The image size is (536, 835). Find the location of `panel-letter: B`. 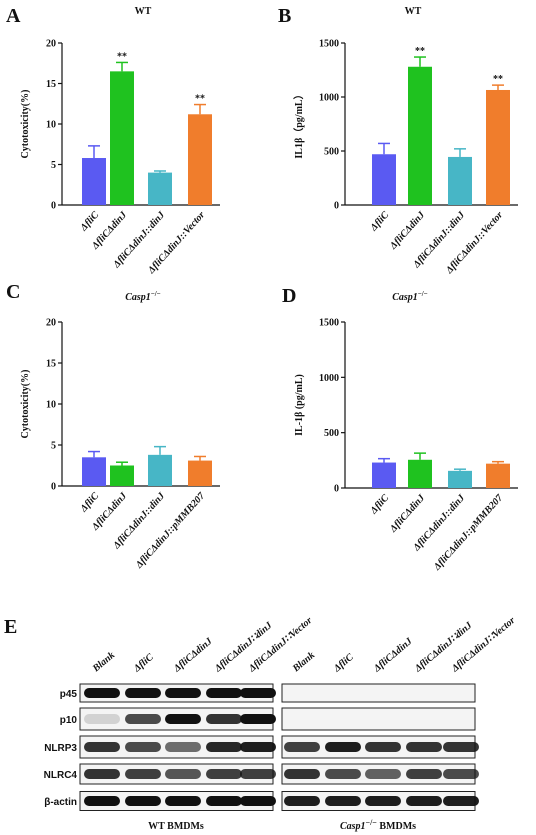

panel-letter: B is located at coordinates (284, 16).